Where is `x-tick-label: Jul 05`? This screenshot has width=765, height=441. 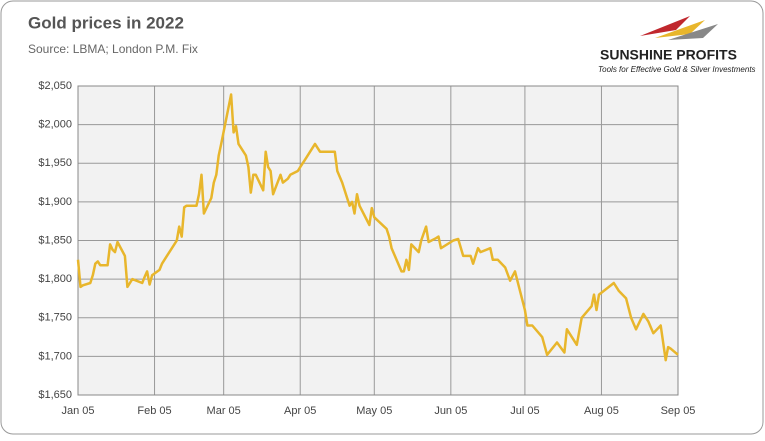 x-tick-label: Jul 05 is located at coordinates (524, 411).